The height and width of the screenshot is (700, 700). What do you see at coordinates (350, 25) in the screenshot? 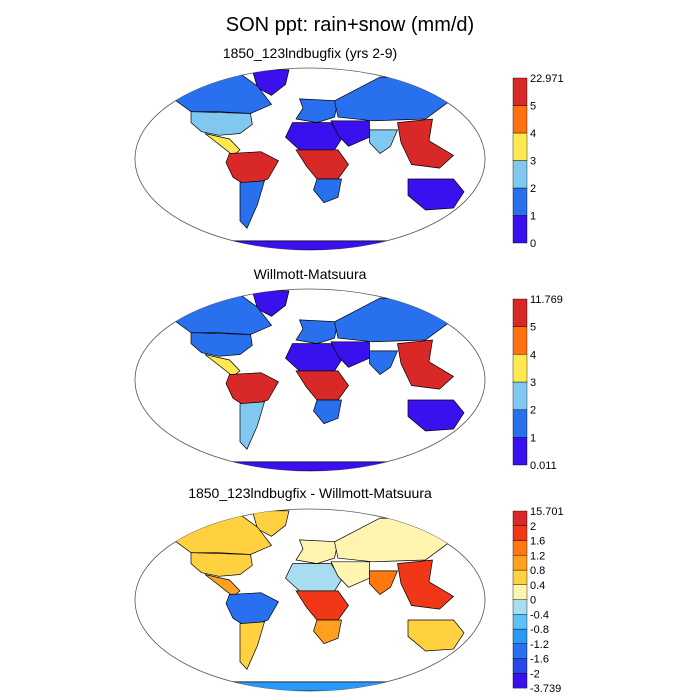
I see `figure-title: SON ppt: rain+snow (mm/d)` at bounding box center [350, 25].